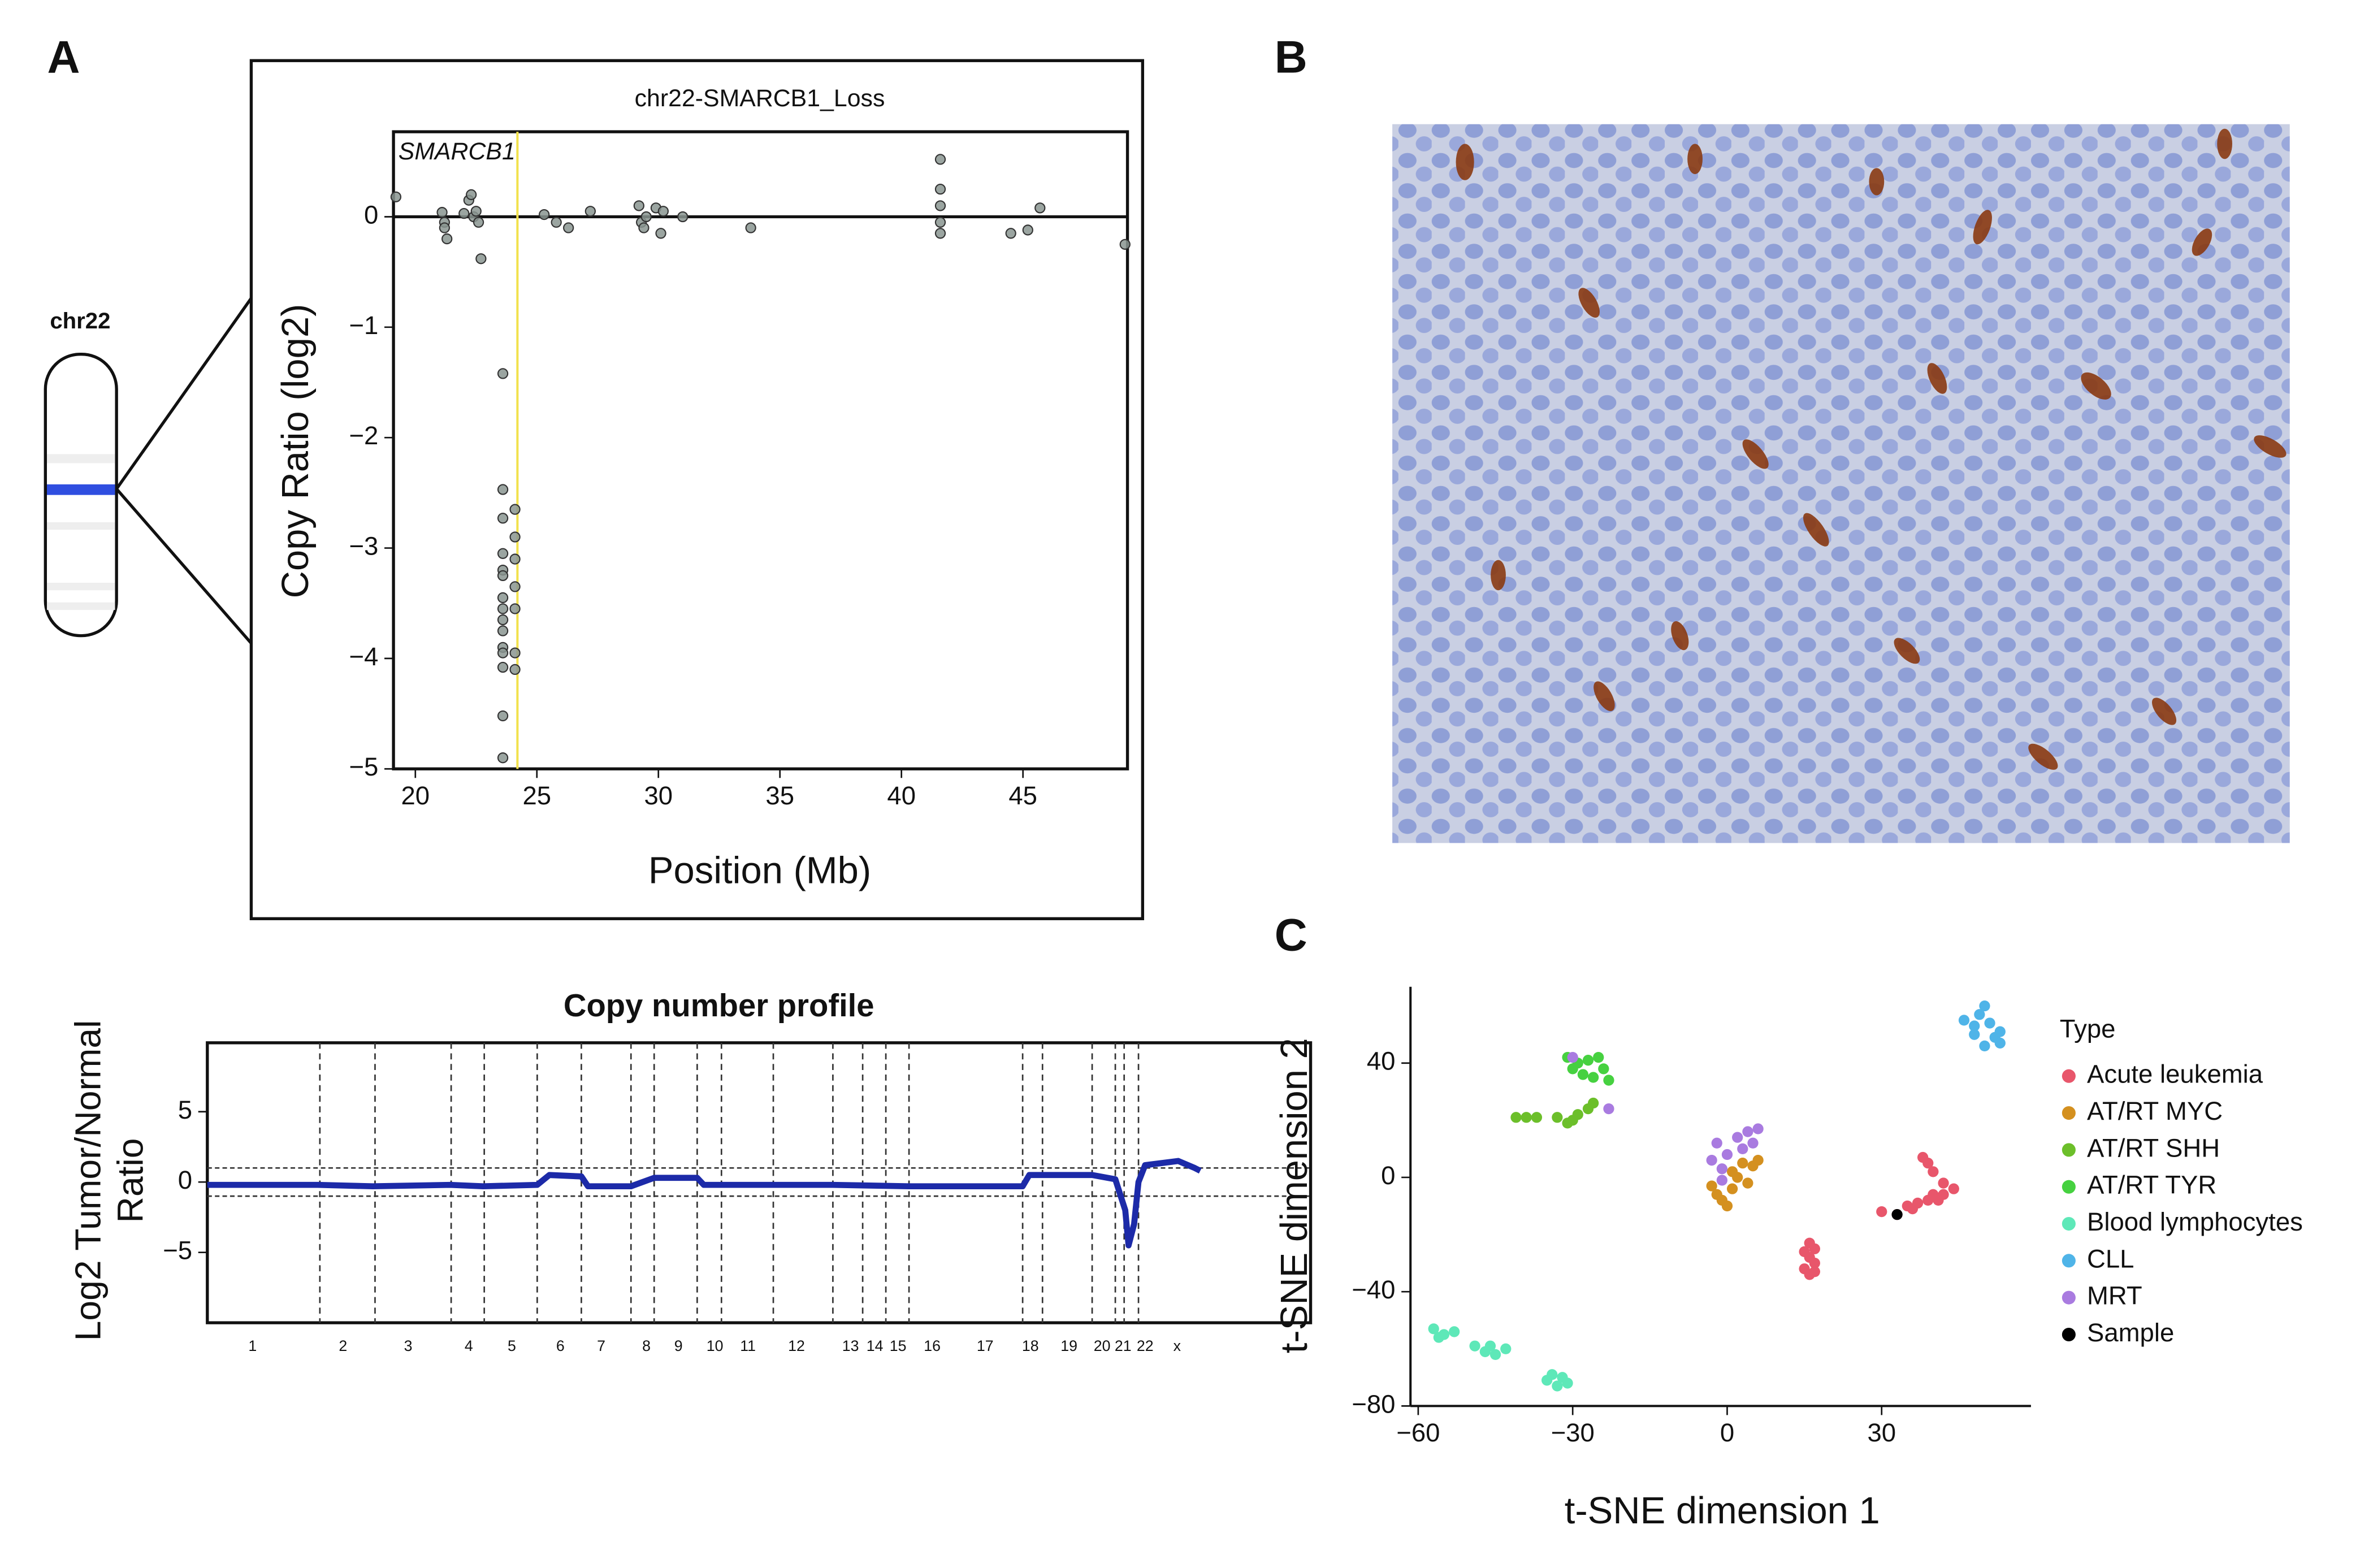 Image resolution: width=2373 pixels, height=1568 pixels. I want to click on x-tick-label: 6, so click(560, 1345).